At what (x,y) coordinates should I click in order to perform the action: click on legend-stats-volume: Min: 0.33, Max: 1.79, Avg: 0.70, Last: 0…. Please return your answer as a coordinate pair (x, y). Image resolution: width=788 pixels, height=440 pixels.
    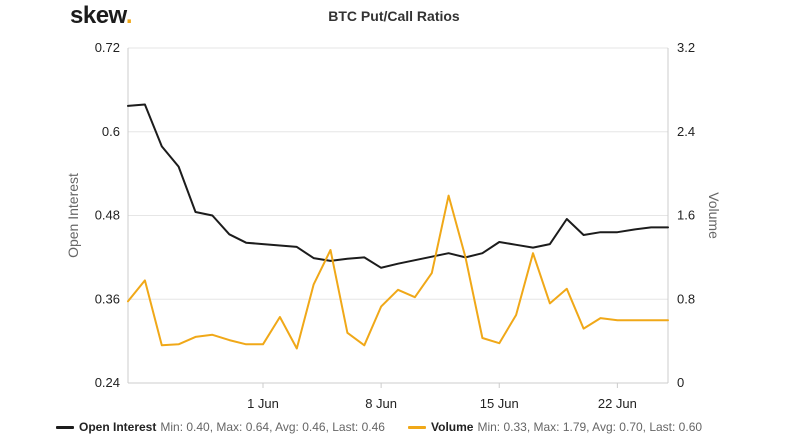
    Looking at the image, I should click on (590, 427).